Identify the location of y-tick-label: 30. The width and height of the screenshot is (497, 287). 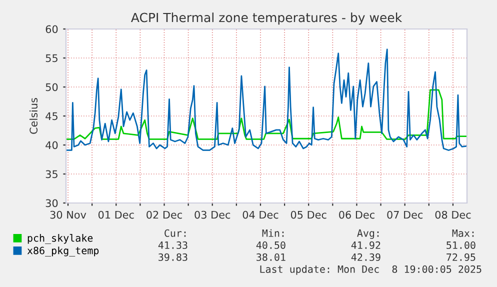
(52, 203).